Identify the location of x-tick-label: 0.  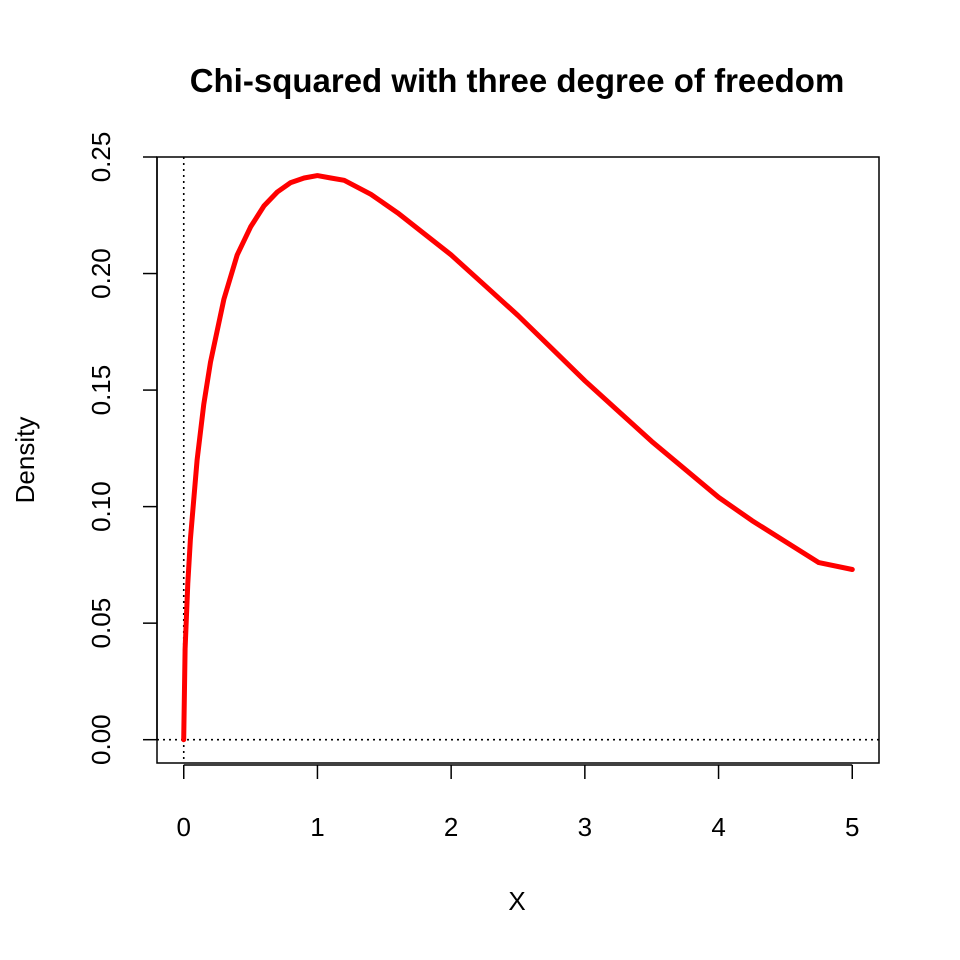
(184, 827).